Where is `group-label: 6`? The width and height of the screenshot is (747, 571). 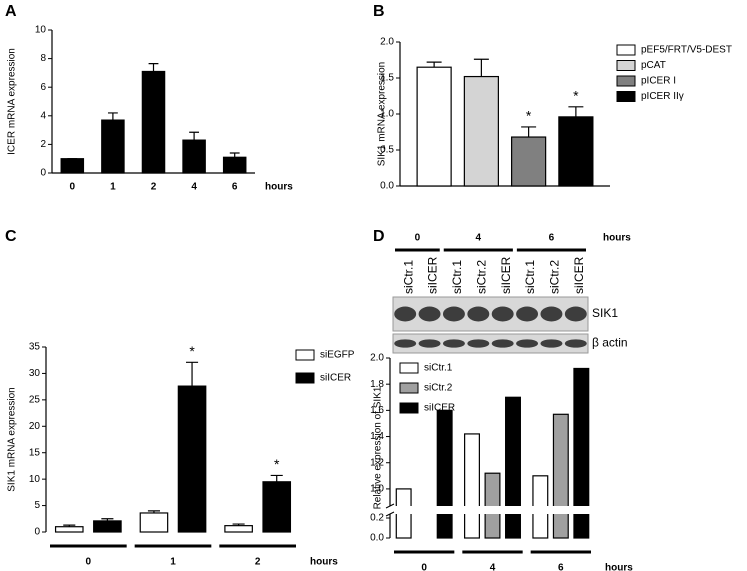
group-label: 6 is located at coordinates (552, 238).